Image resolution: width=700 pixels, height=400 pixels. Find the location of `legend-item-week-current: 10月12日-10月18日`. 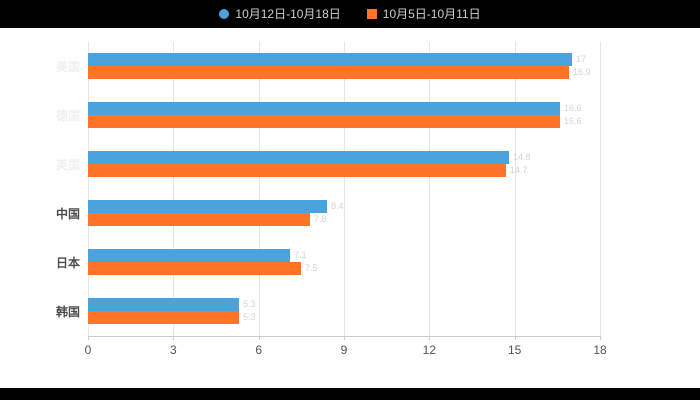

legend-item-week-current: 10月12日-10月18日 is located at coordinates (280, 14).